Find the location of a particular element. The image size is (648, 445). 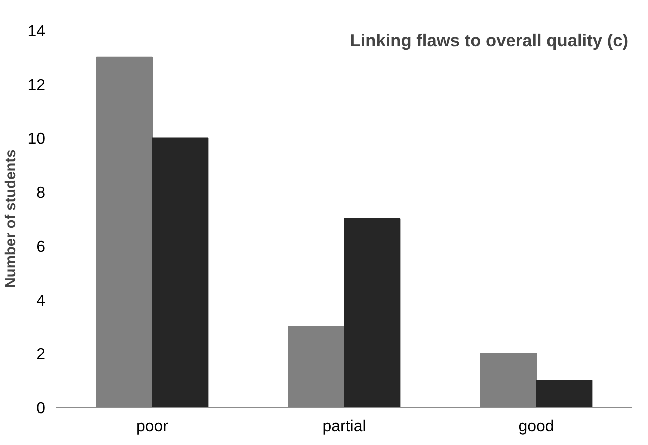

y-tick-label: 14 is located at coordinates (37, 32).